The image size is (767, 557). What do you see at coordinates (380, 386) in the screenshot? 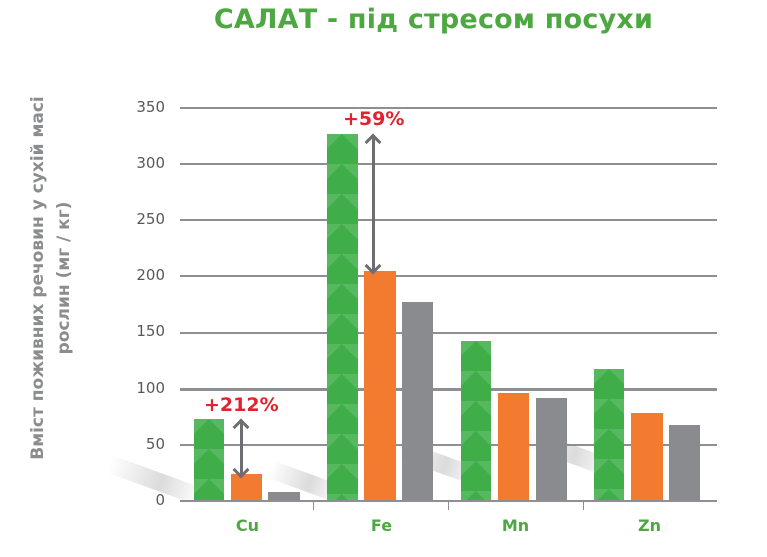
I see `bar-fe-orange` at bounding box center [380, 386].